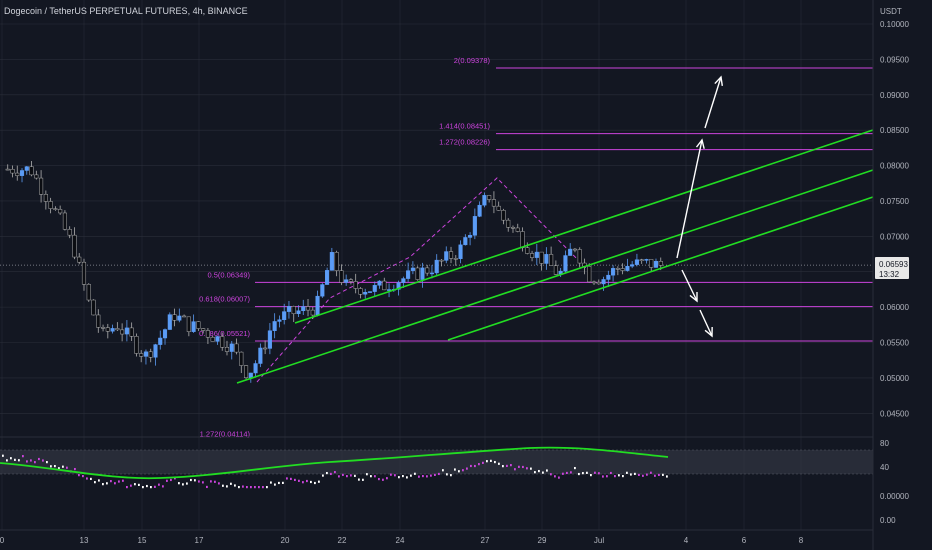 Image resolution: width=932 pixels, height=550 pixels. What do you see at coordinates (334, 463) in the screenshot?
I see `indicator-line` at bounding box center [334, 463].